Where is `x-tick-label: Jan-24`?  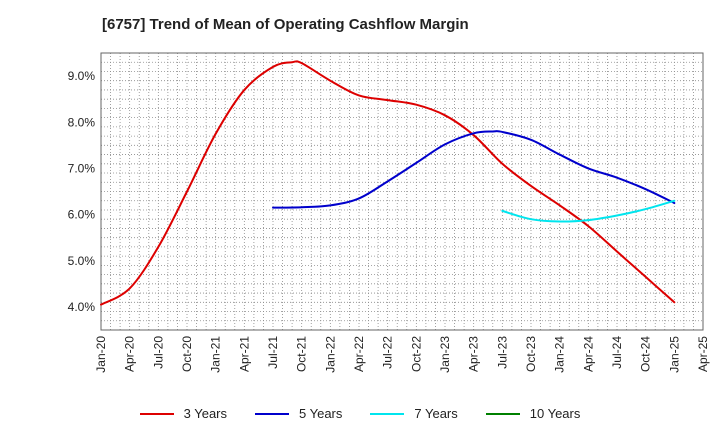 x-tick-label: Jan-24 is located at coordinates (560, 354).